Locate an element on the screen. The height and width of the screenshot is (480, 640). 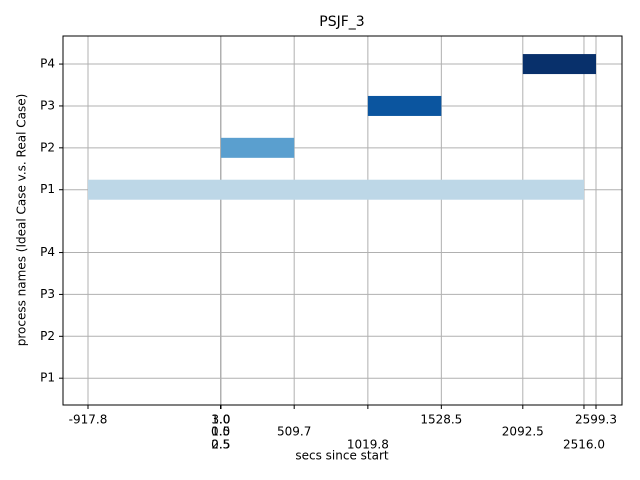
x-tick-label: 1.5 is located at coordinates (220, 432).